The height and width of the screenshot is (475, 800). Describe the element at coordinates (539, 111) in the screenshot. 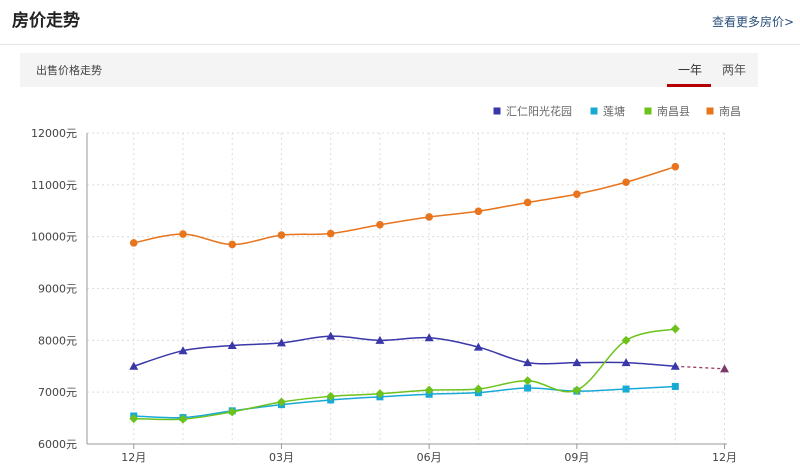

I see `legend-label: 汇仁阳光花园` at that location.